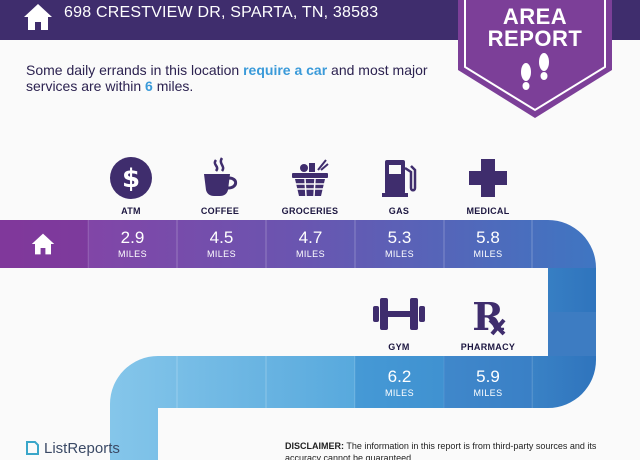 Image resolution: width=640 pixels, height=460 pixels. Describe the element at coordinates (221, 12) in the screenshot. I see `address-text: 698 CRESTVIEW DR, SPARTA, TN, 38583` at that location.